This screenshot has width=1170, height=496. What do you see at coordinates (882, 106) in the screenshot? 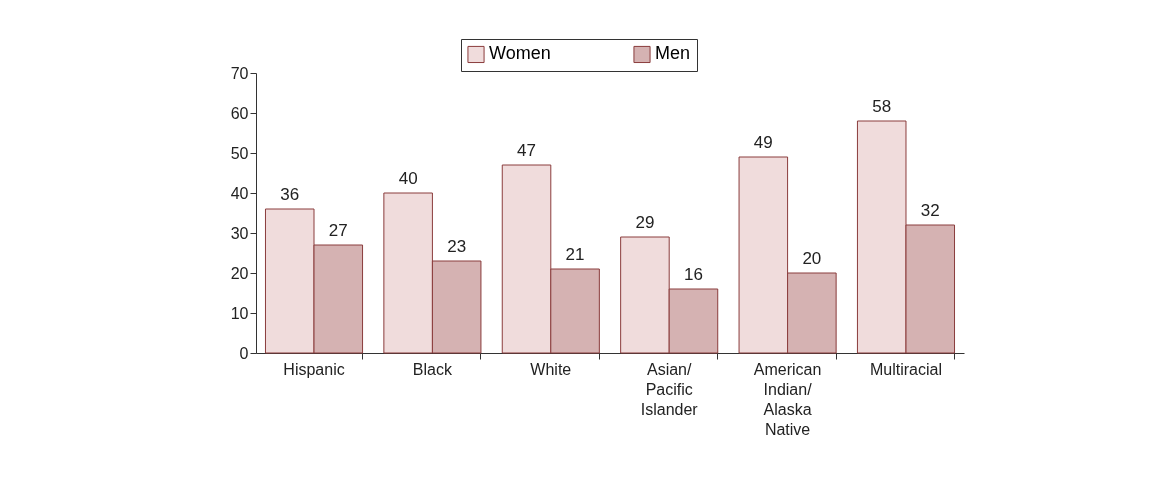
I see `data-label: 58` at bounding box center [882, 106].